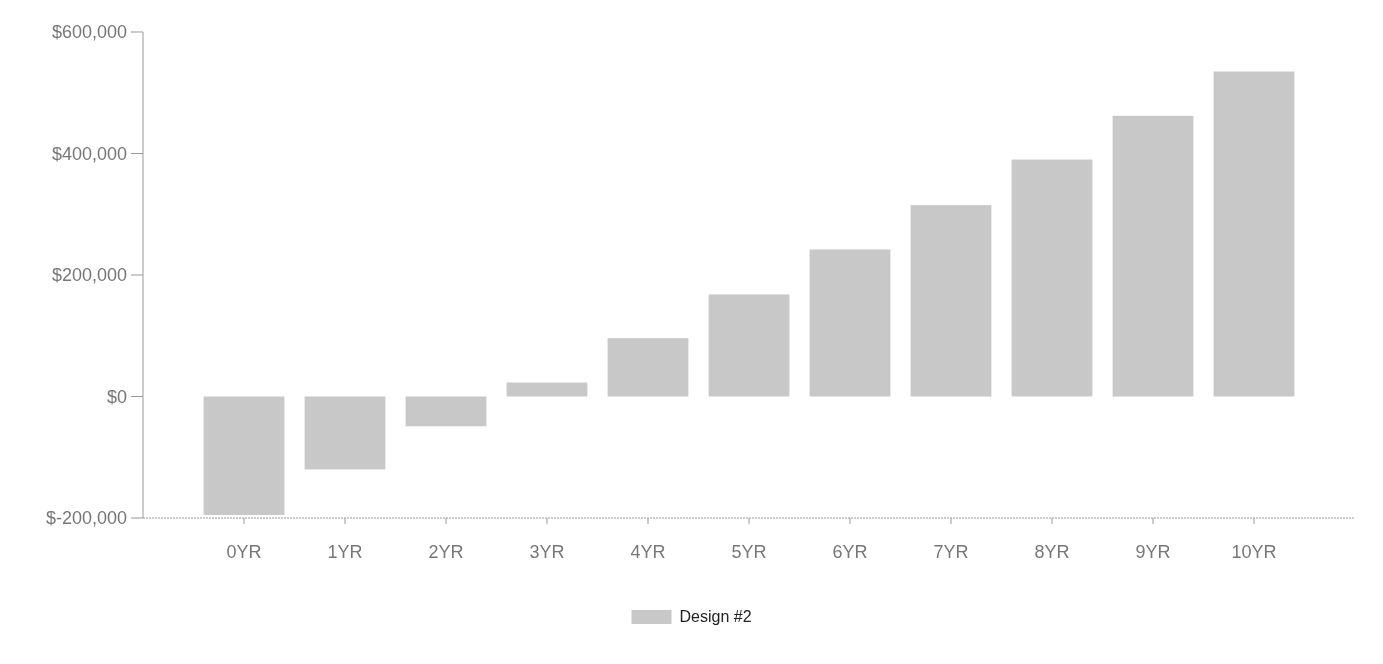 This screenshot has height=664, width=1383. What do you see at coordinates (1052, 552) in the screenshot?
I see `x-tick-label: 8YR` at bounding box center [1052, 552].